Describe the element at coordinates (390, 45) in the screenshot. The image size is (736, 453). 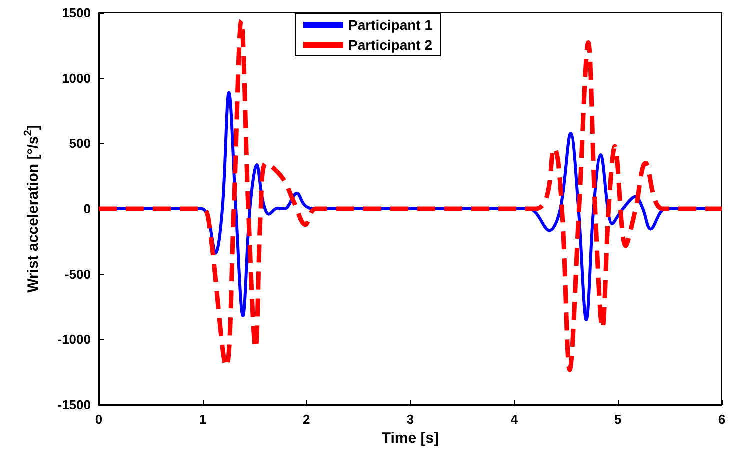
I see `legend-label: Participant 2` at that location.